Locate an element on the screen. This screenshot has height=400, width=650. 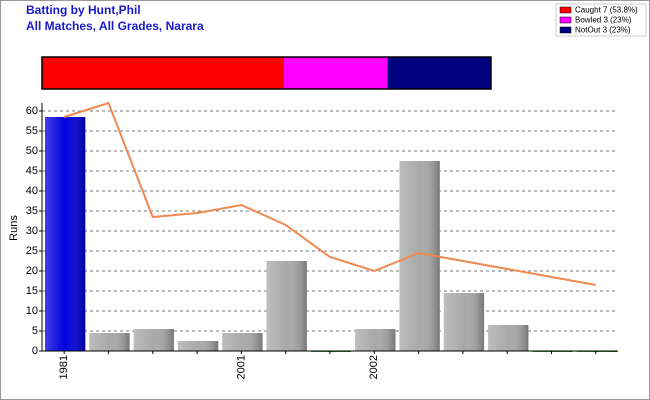
y-tick-label: 10 is located at coordinates (32, 311).